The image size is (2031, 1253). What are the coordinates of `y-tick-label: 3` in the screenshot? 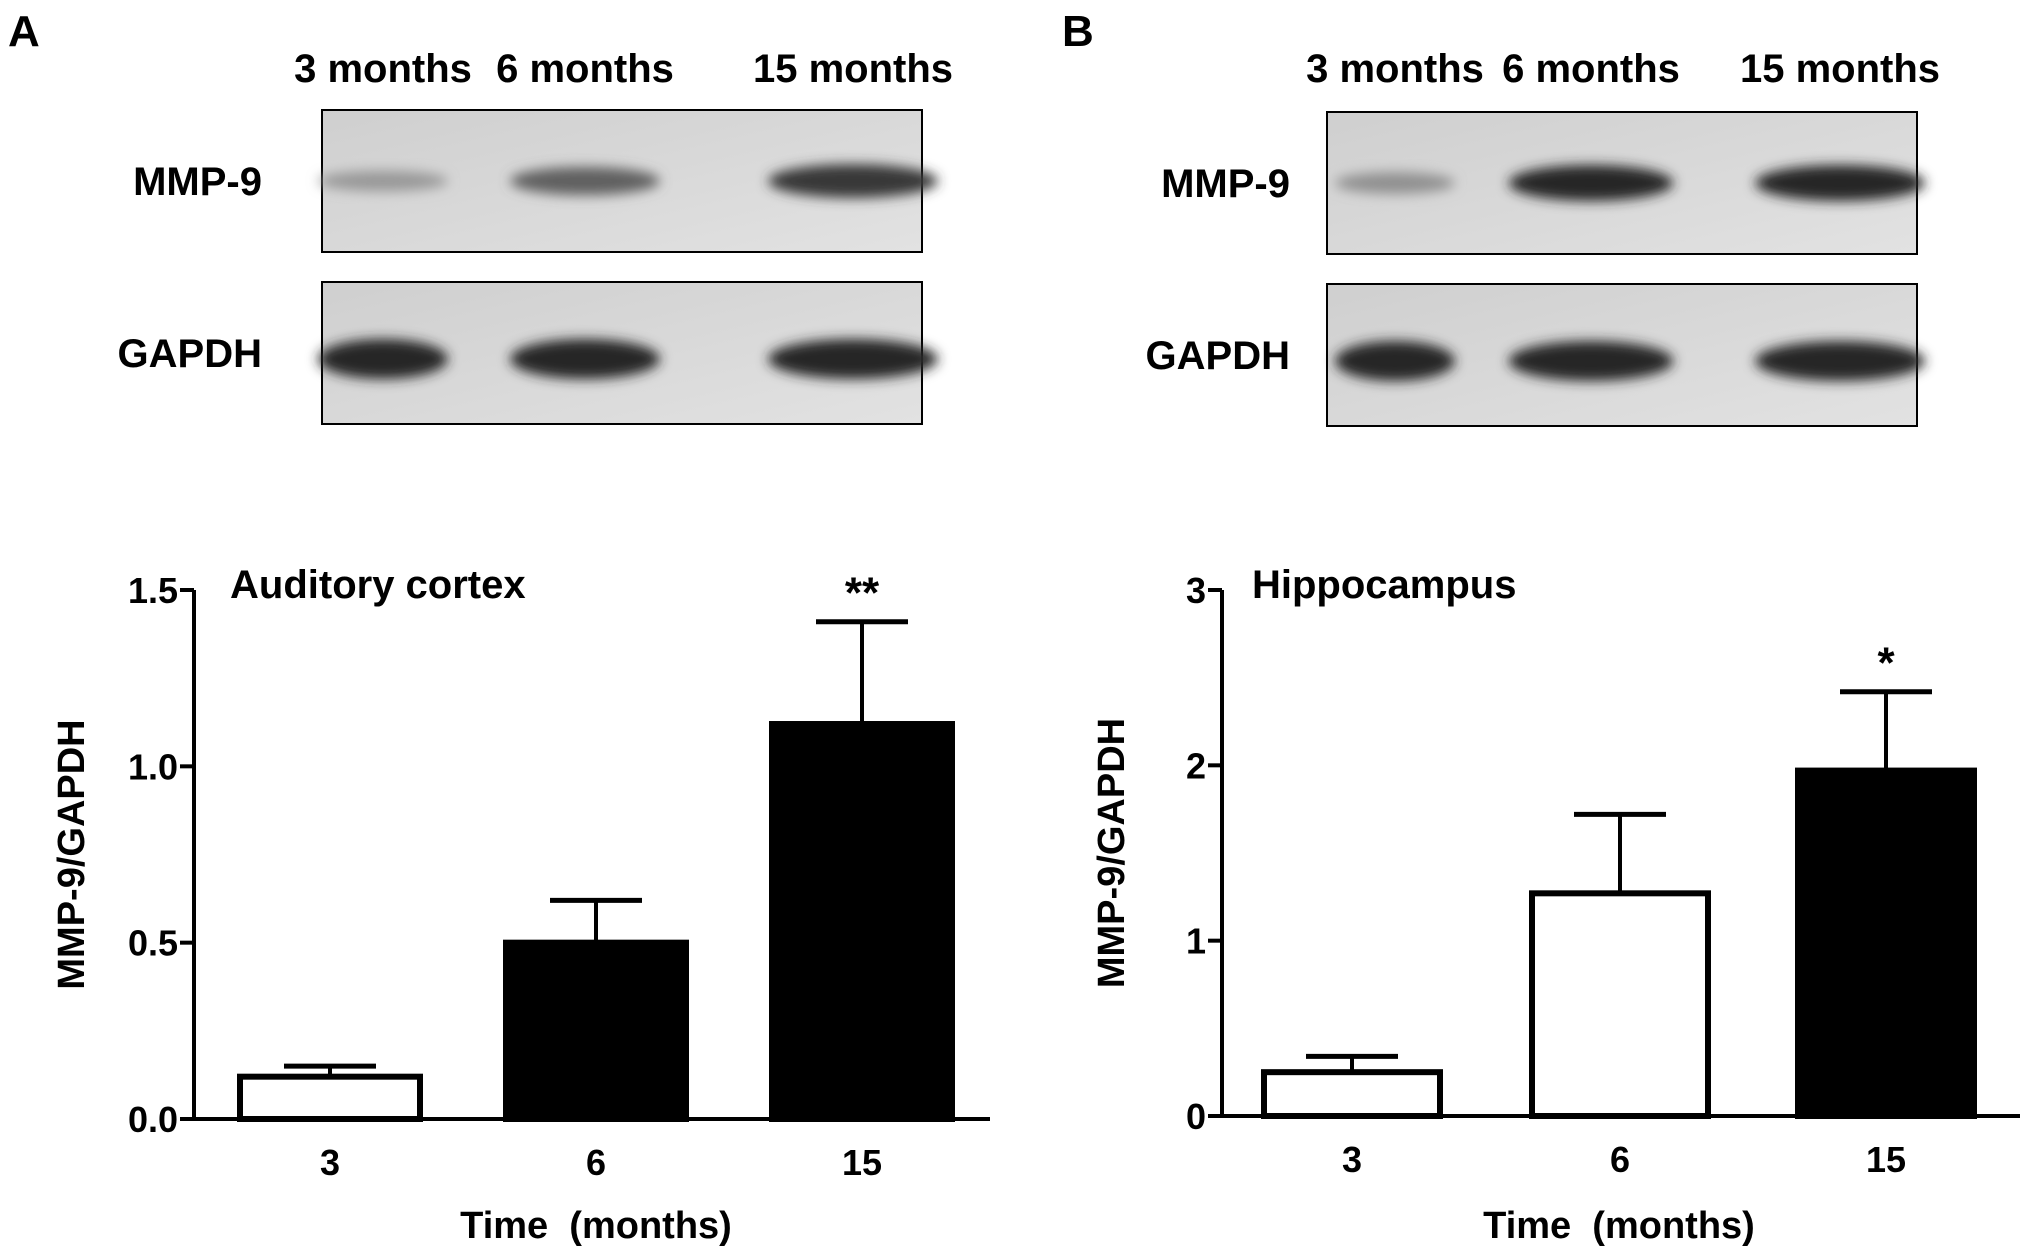 It's located at (1196, 590).